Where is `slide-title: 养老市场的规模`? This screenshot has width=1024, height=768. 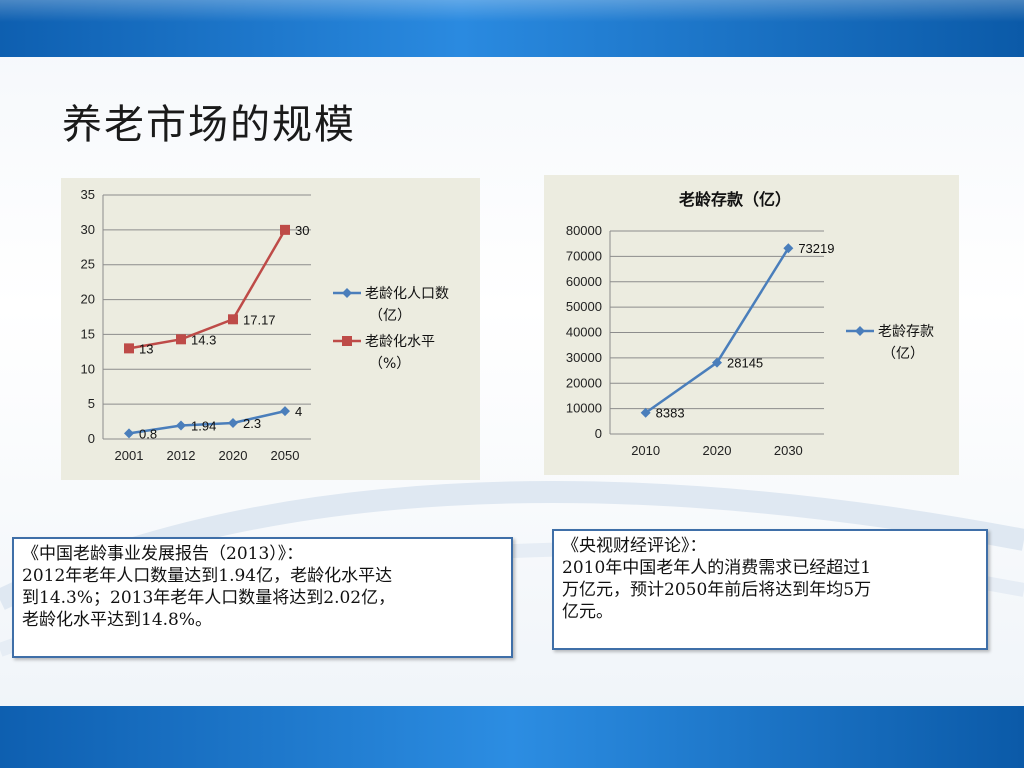
slide-title: 养老市场的规模 is located at coordinates (209, 125).